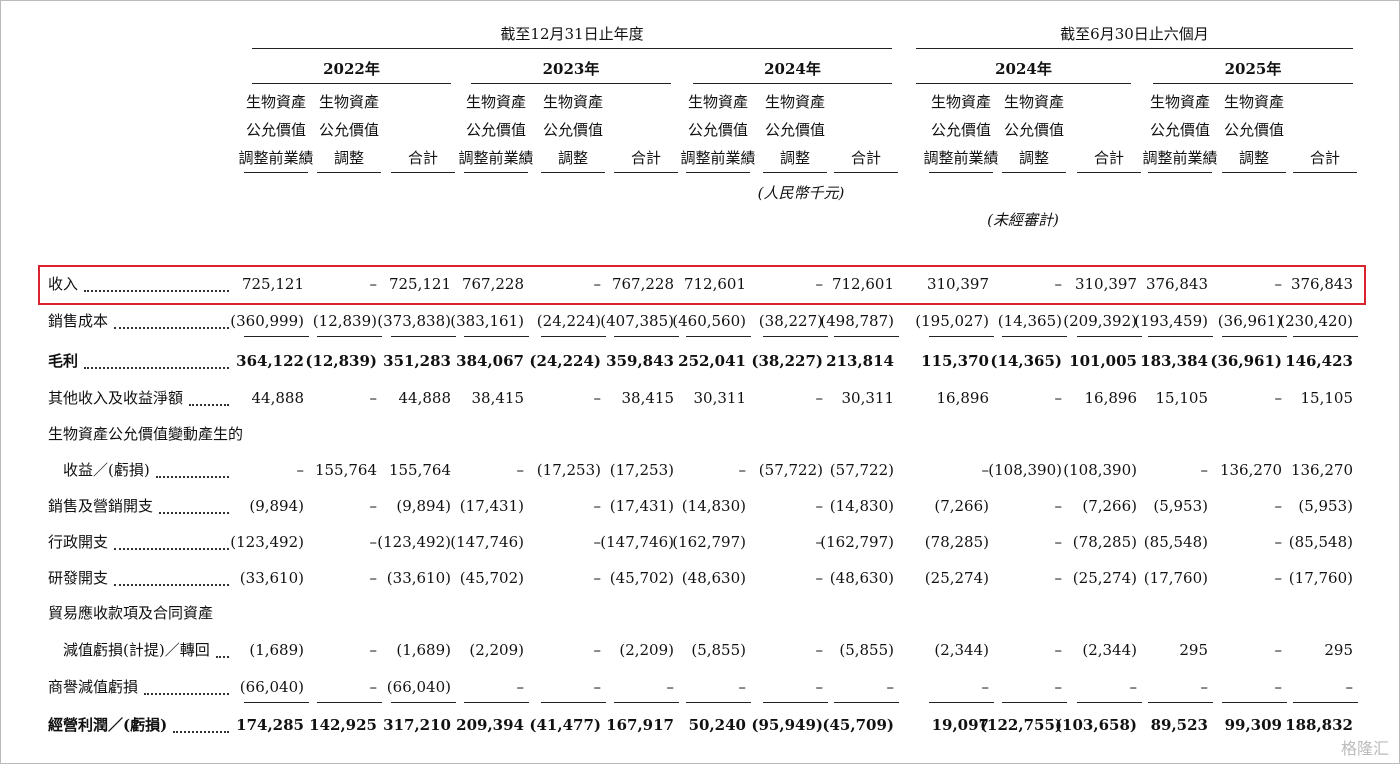  Describe the element at coordinates (419, 470) in the screenshot. I see `cell-value: 155,764` at that location.